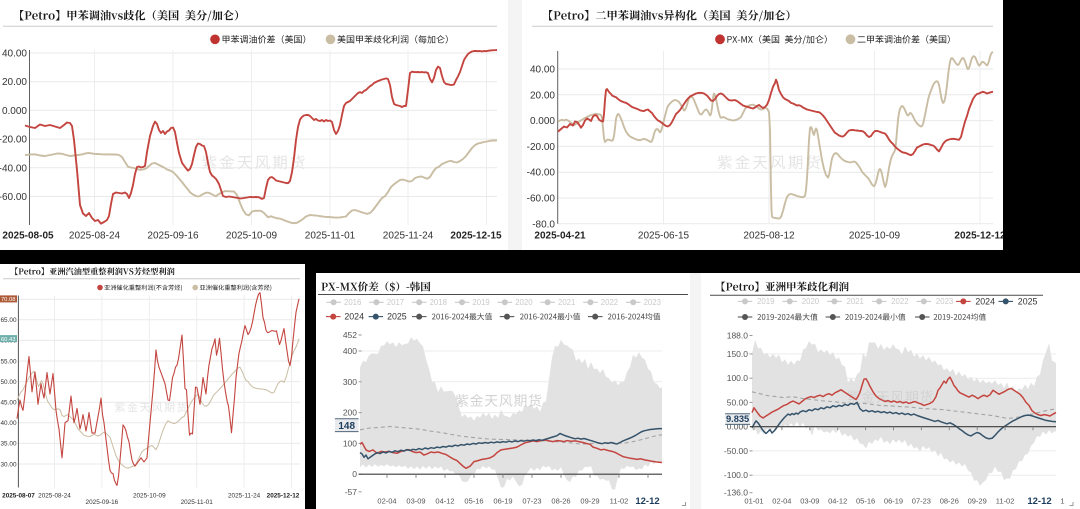 The width and height of the screenshot is (1080, 509). What do you see at coordinates (350, 443) in the screenshot?
I see `svg-text: 100` at bounding box center [350, 443].